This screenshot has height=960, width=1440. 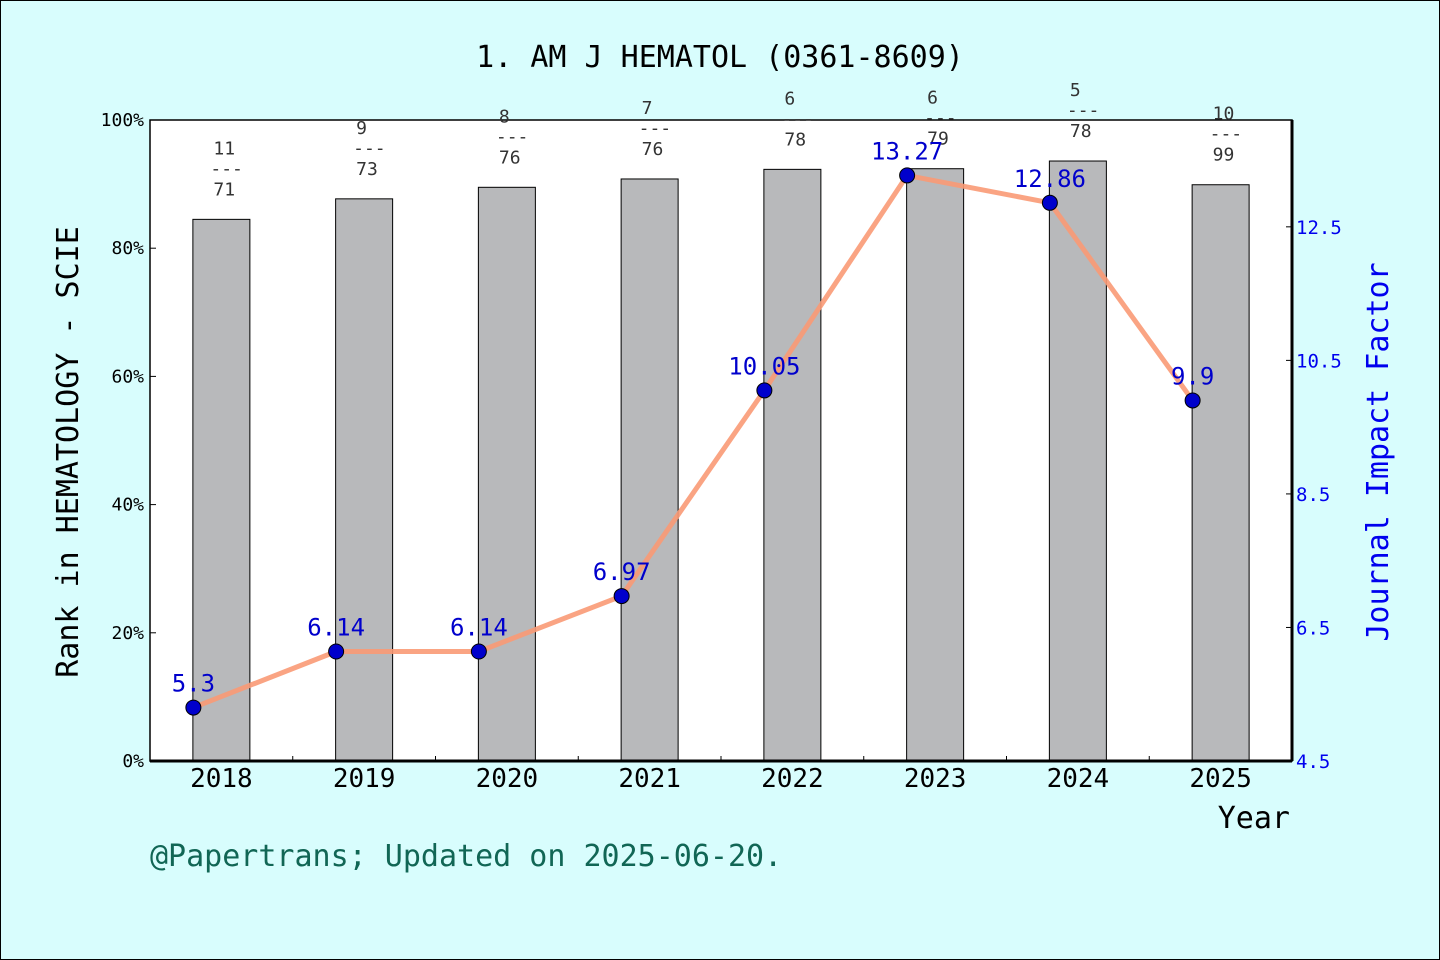 What do you see at coordinates (1319, 228) in the screenshot?
I see `right-tick-label: 12.5` at bounding box center [1319, 228].